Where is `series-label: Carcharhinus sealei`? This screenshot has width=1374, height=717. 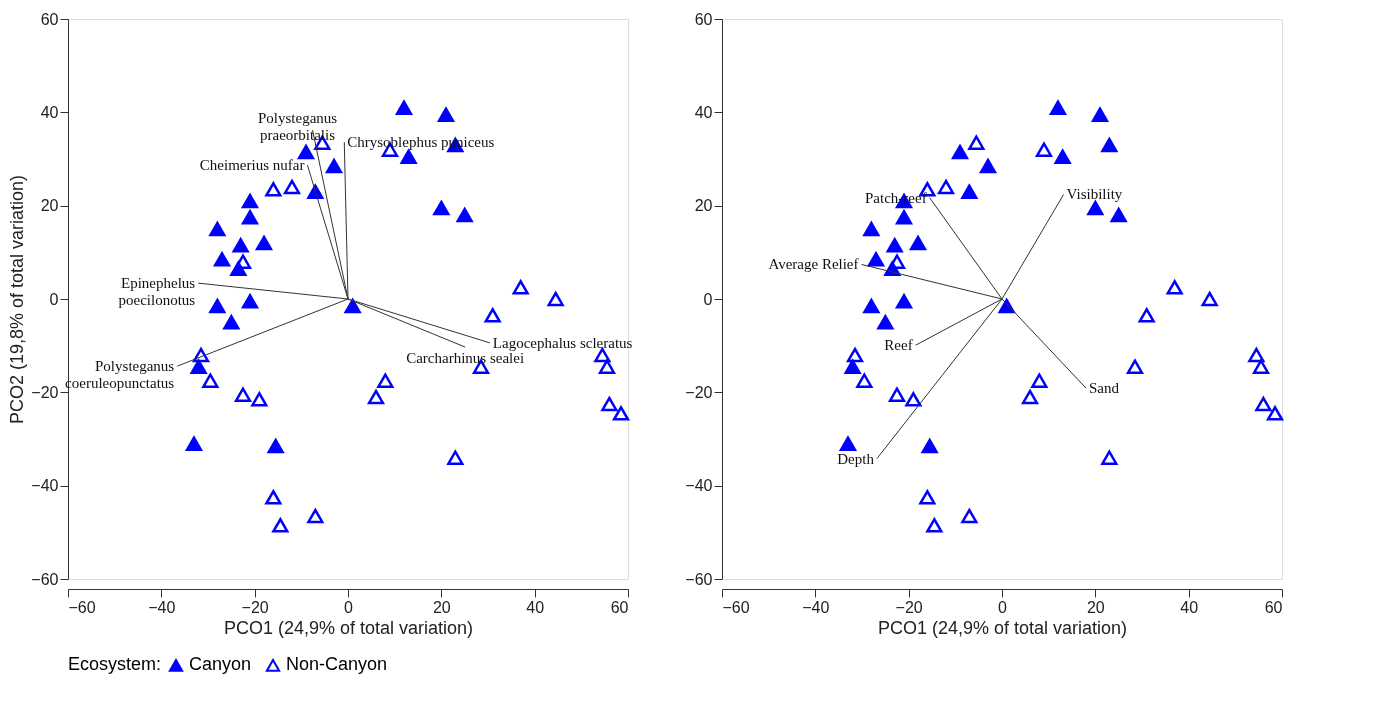
series-label: Carcharhinus sealei is located at coordinates (465, 358).